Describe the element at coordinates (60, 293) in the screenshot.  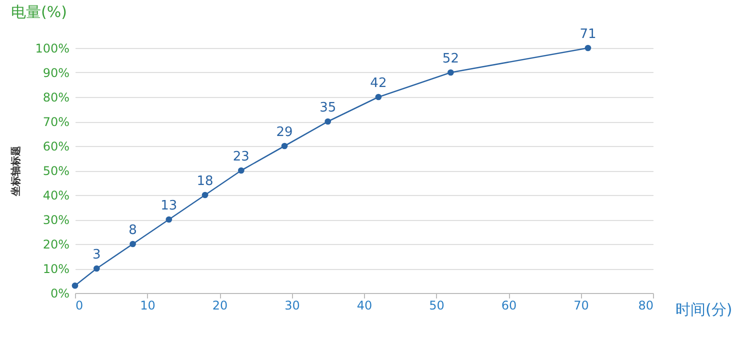
I see `y-tick-label: 0%` at that location.